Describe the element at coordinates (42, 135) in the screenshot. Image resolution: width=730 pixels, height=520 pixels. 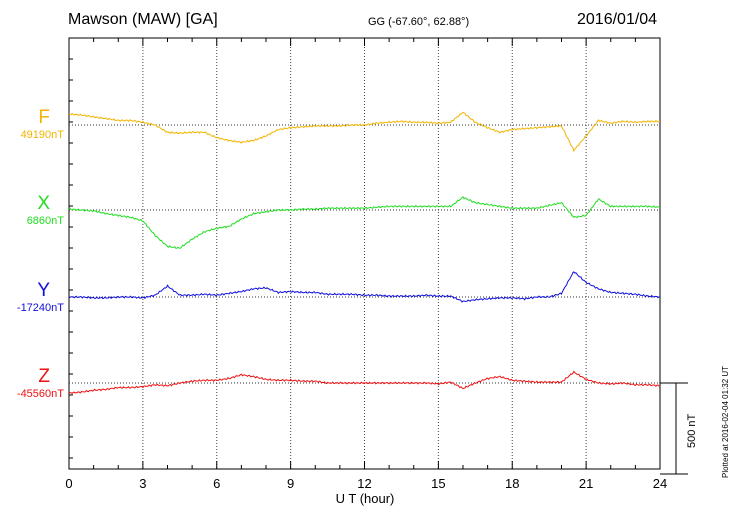
I see `channel-baseline-value: 49190nT` at that location.